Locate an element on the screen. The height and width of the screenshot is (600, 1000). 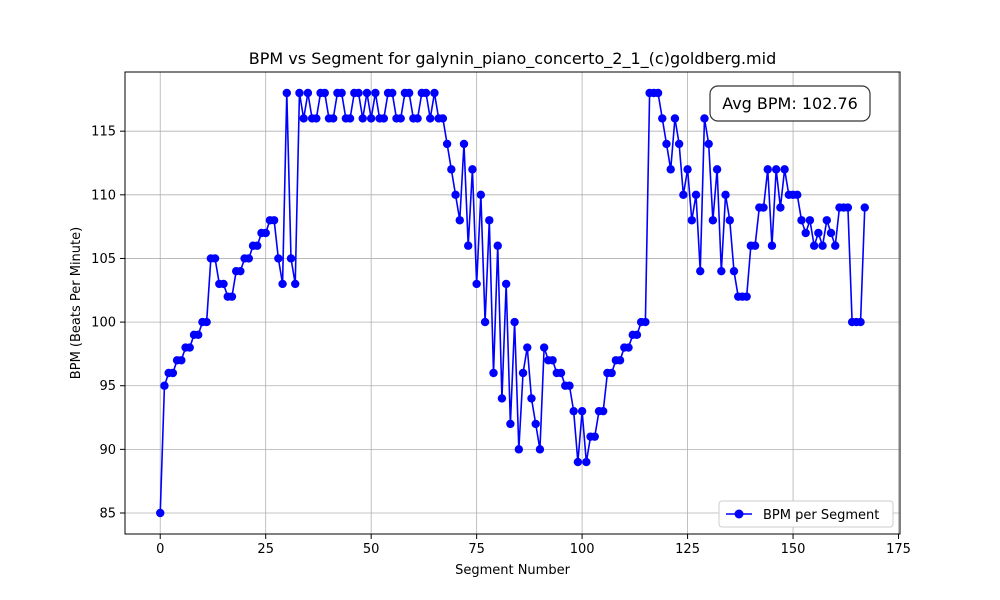
x-axis-ticks: 0 25 50 75 100 125 150 175 is located at coordinates (533, 545).